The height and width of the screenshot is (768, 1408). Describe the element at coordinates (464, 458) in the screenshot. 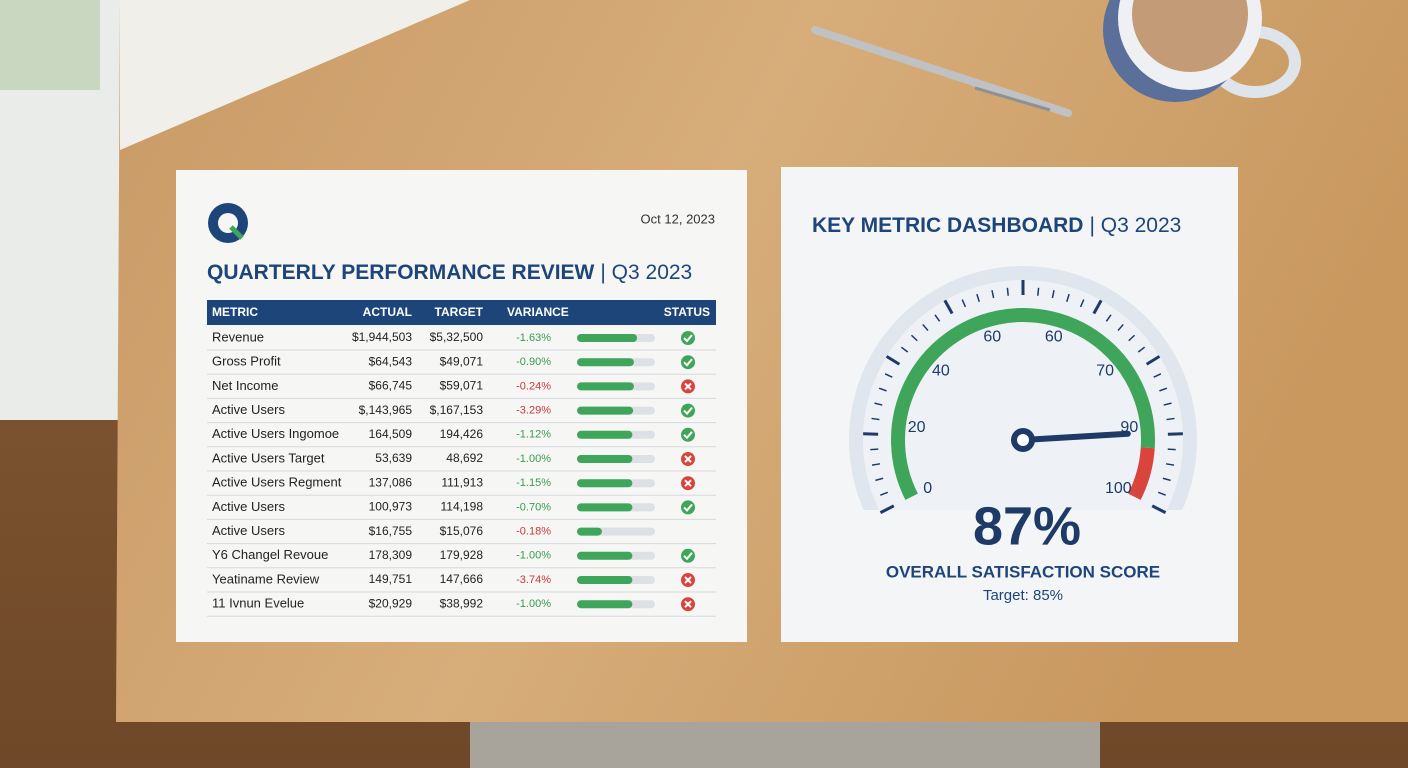

I see `target-cell: 48,692` at that location.